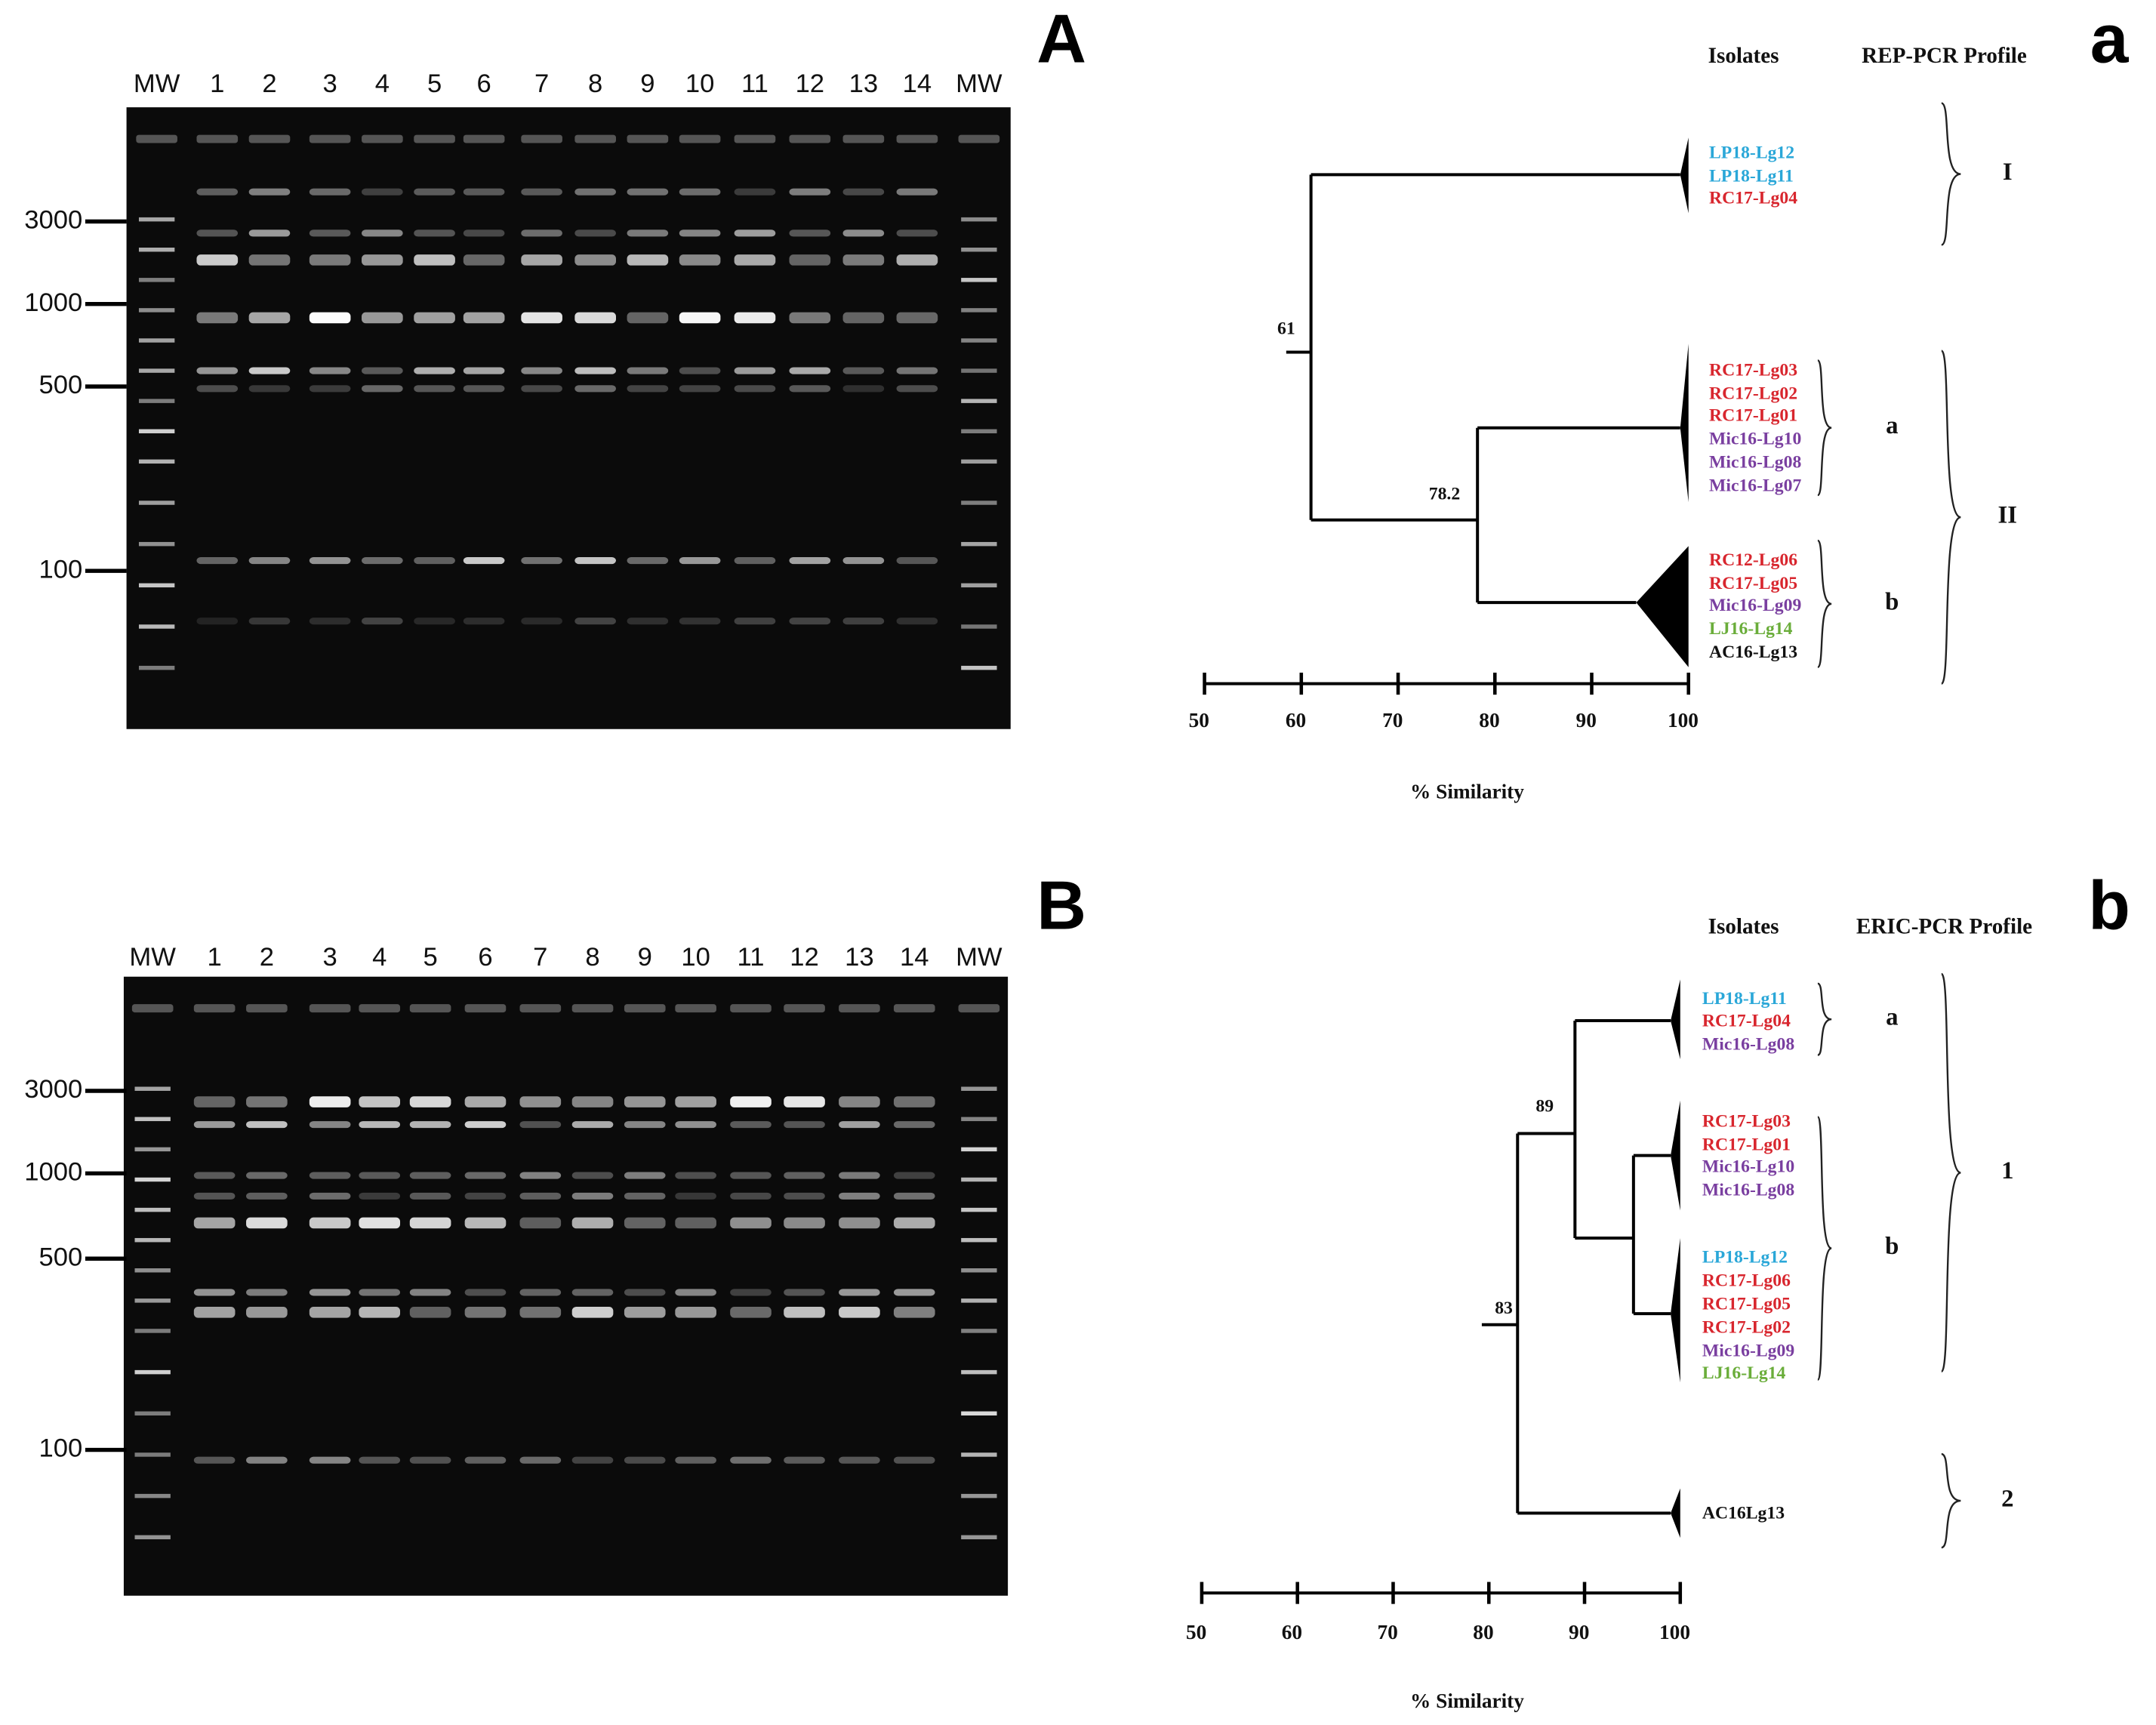 The image size is (2156, 1725). Describe the element at coordinates (152, 958) in the screenshot. I see `lane-label: MW` at that location.